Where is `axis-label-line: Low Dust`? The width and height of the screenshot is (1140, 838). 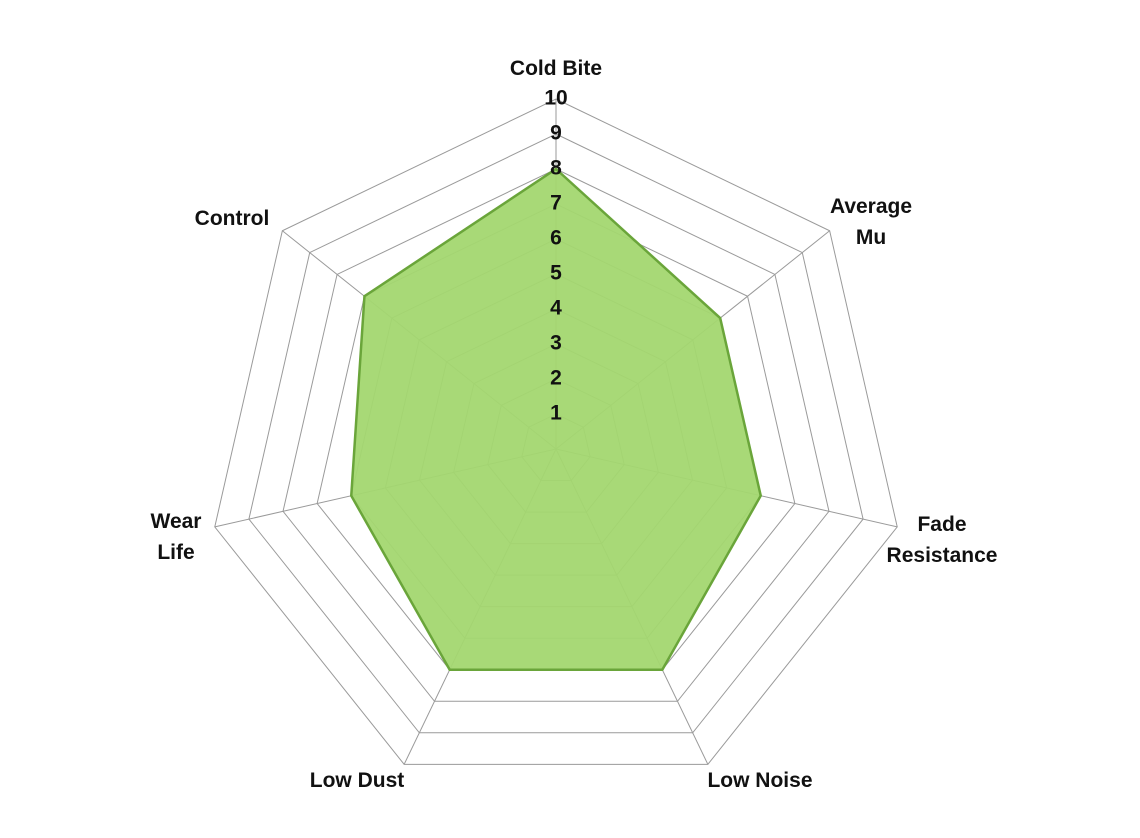
axis-label-line: Low Dust is located at coordinates (357, 780).